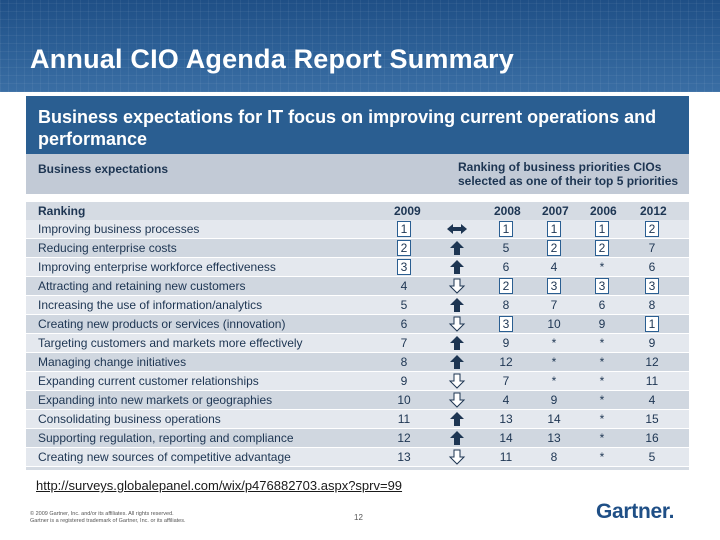 This screenshot has height=540, width=720. Describe the element at coordinates (507, 211) in the screenshot. I see `col-2008-header: 2008` at that location.